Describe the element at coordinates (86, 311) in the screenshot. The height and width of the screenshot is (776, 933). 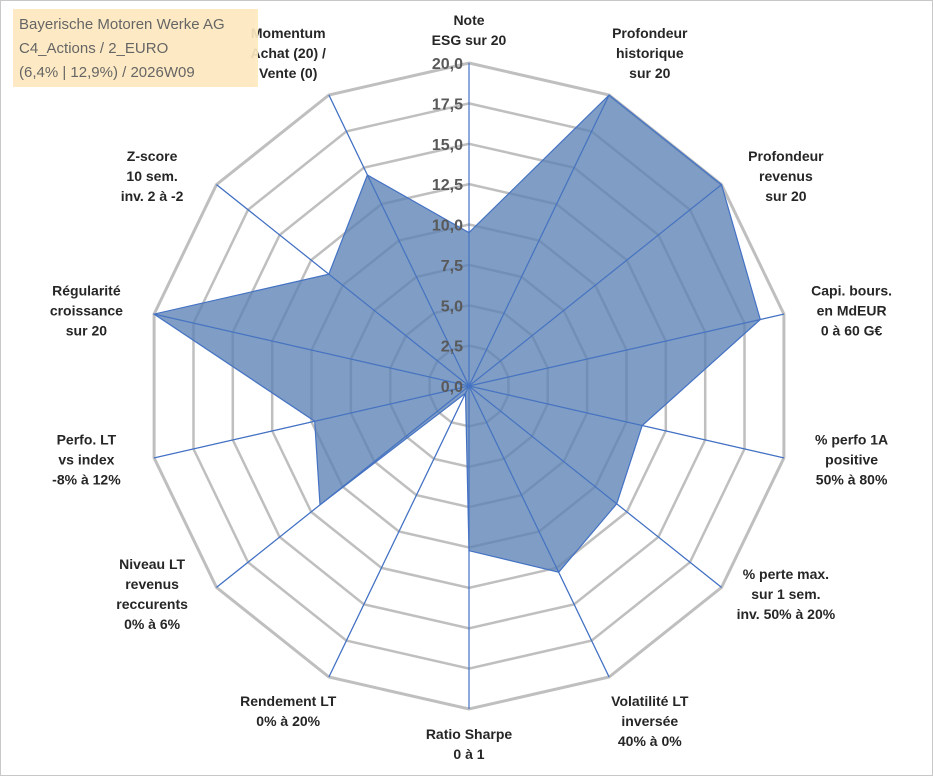
I see `axis-label-11: Régularité croissance sur 20` at that location.